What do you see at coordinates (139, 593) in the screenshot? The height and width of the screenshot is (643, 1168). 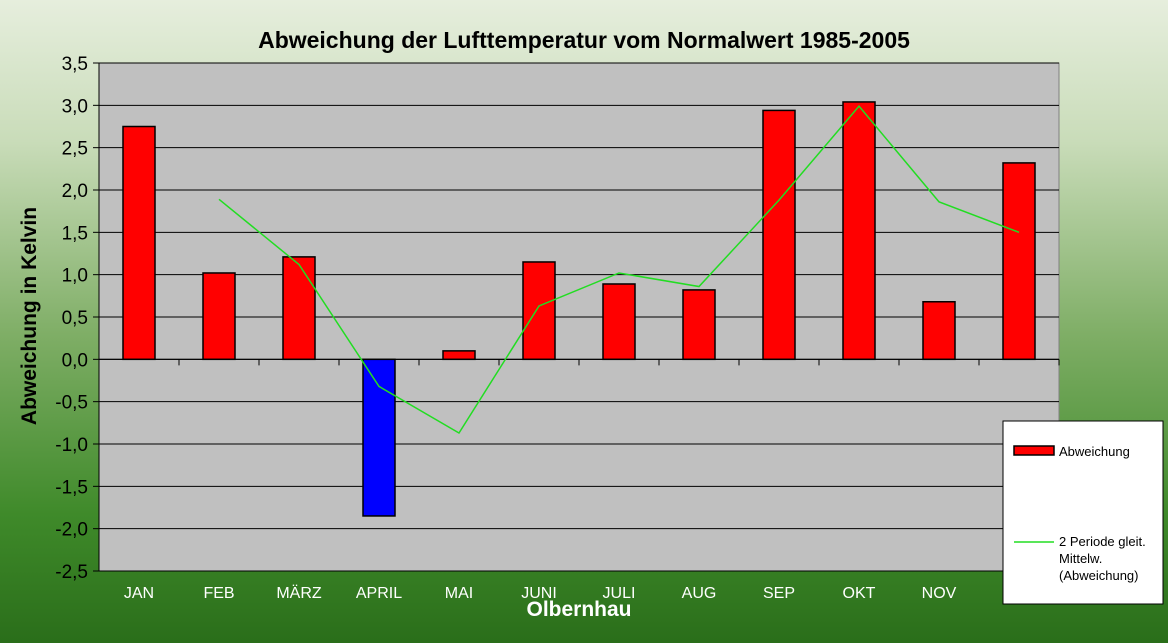 I see `x-tick-label: JAN` at bounding box center [139, 593].